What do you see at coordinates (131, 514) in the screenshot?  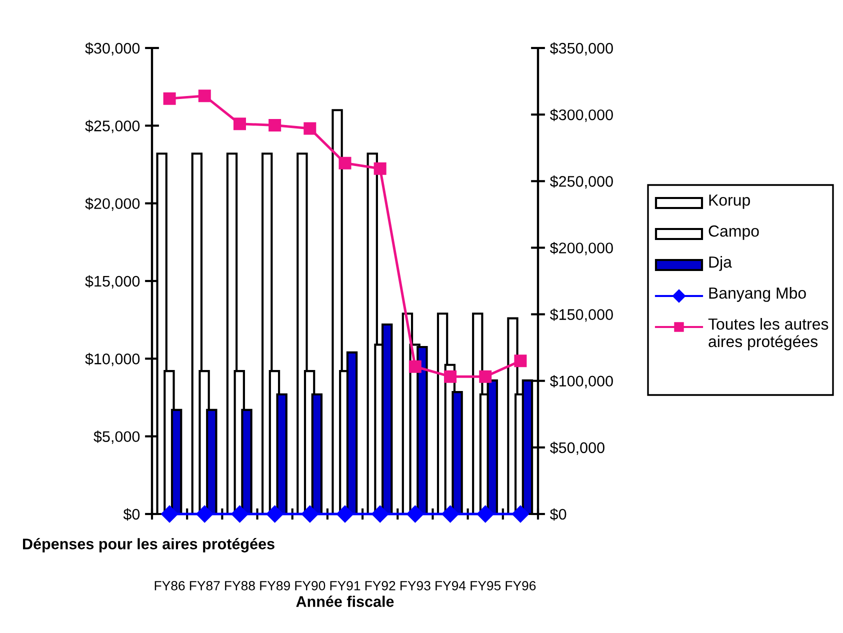 I see `y-tick-label: $0` at bounding box center [131, 514].